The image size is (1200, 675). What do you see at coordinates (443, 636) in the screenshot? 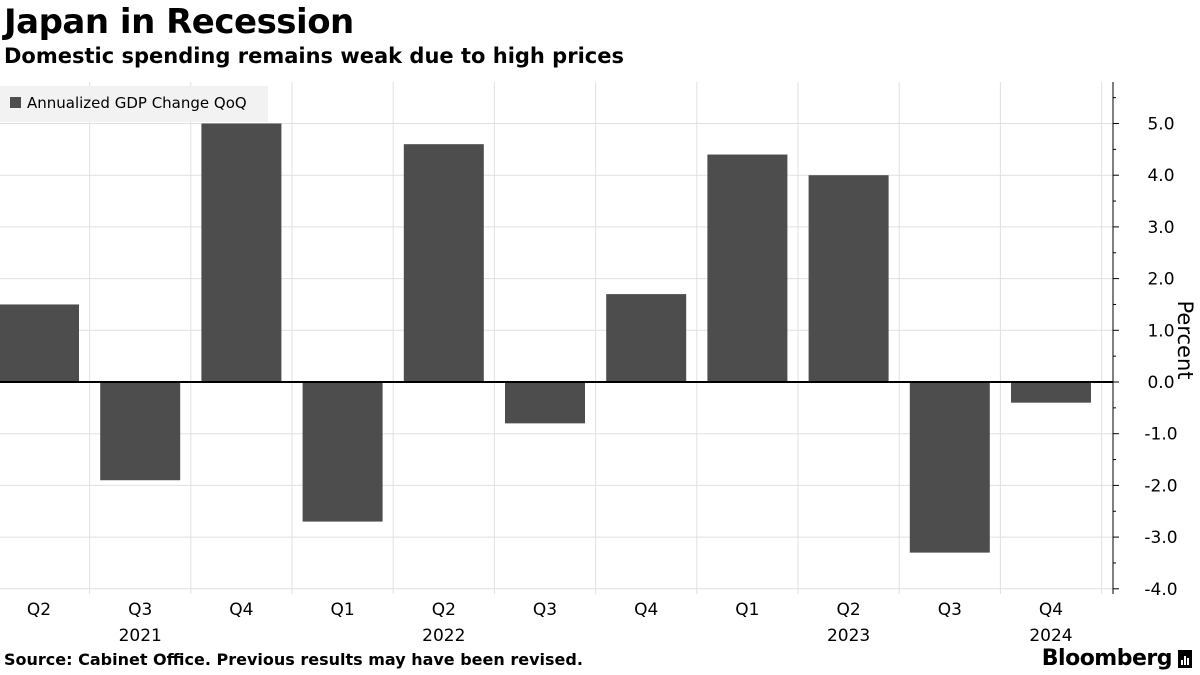
I see `x-year-label: 2022` at bounding box center [443, 636].